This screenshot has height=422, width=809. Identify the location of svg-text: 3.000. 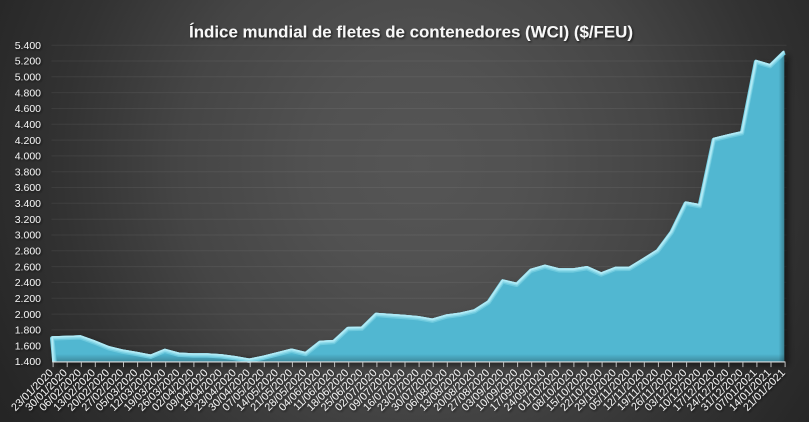
(28, 236).